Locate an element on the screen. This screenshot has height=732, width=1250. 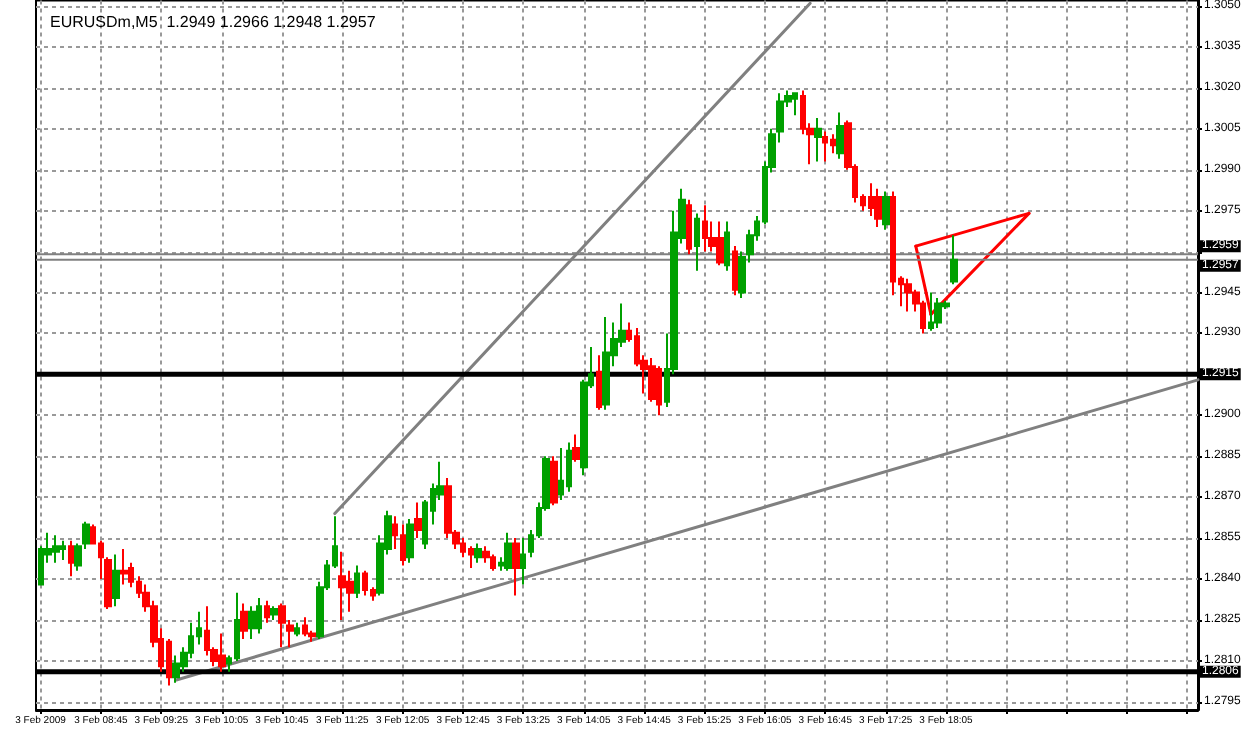
text: EURUSDm,M5 1.2949 1.2966 1.2948 1.2957 is located at coordinates (213, 22).